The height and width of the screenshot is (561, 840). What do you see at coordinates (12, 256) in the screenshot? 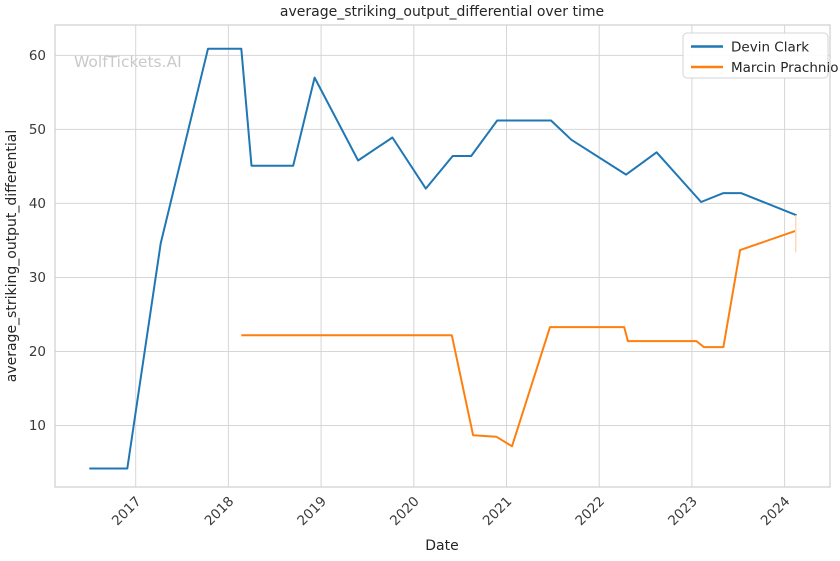
I see `y-axis-label: average_striking_output_differential` at bounding box center [12, 256].